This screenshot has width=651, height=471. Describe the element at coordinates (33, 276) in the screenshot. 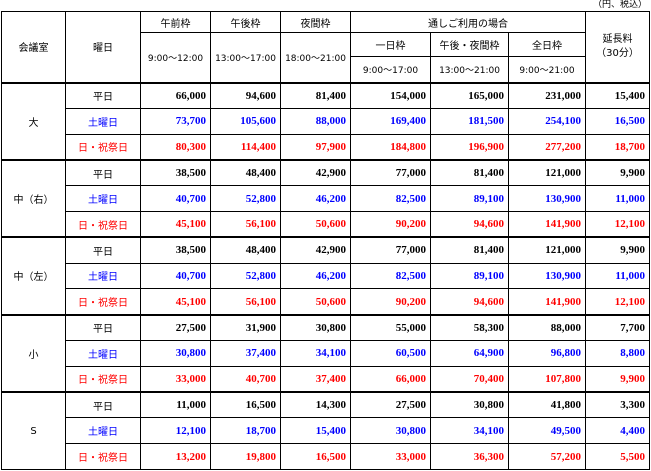

I see `room-name: 中（左）` at that location.